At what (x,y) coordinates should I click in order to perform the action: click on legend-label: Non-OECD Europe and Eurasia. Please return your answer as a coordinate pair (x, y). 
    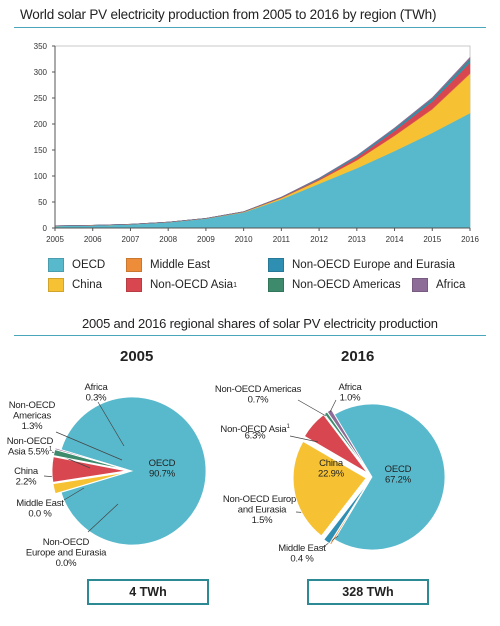
    Looking at the image, I should click on (373, 265).